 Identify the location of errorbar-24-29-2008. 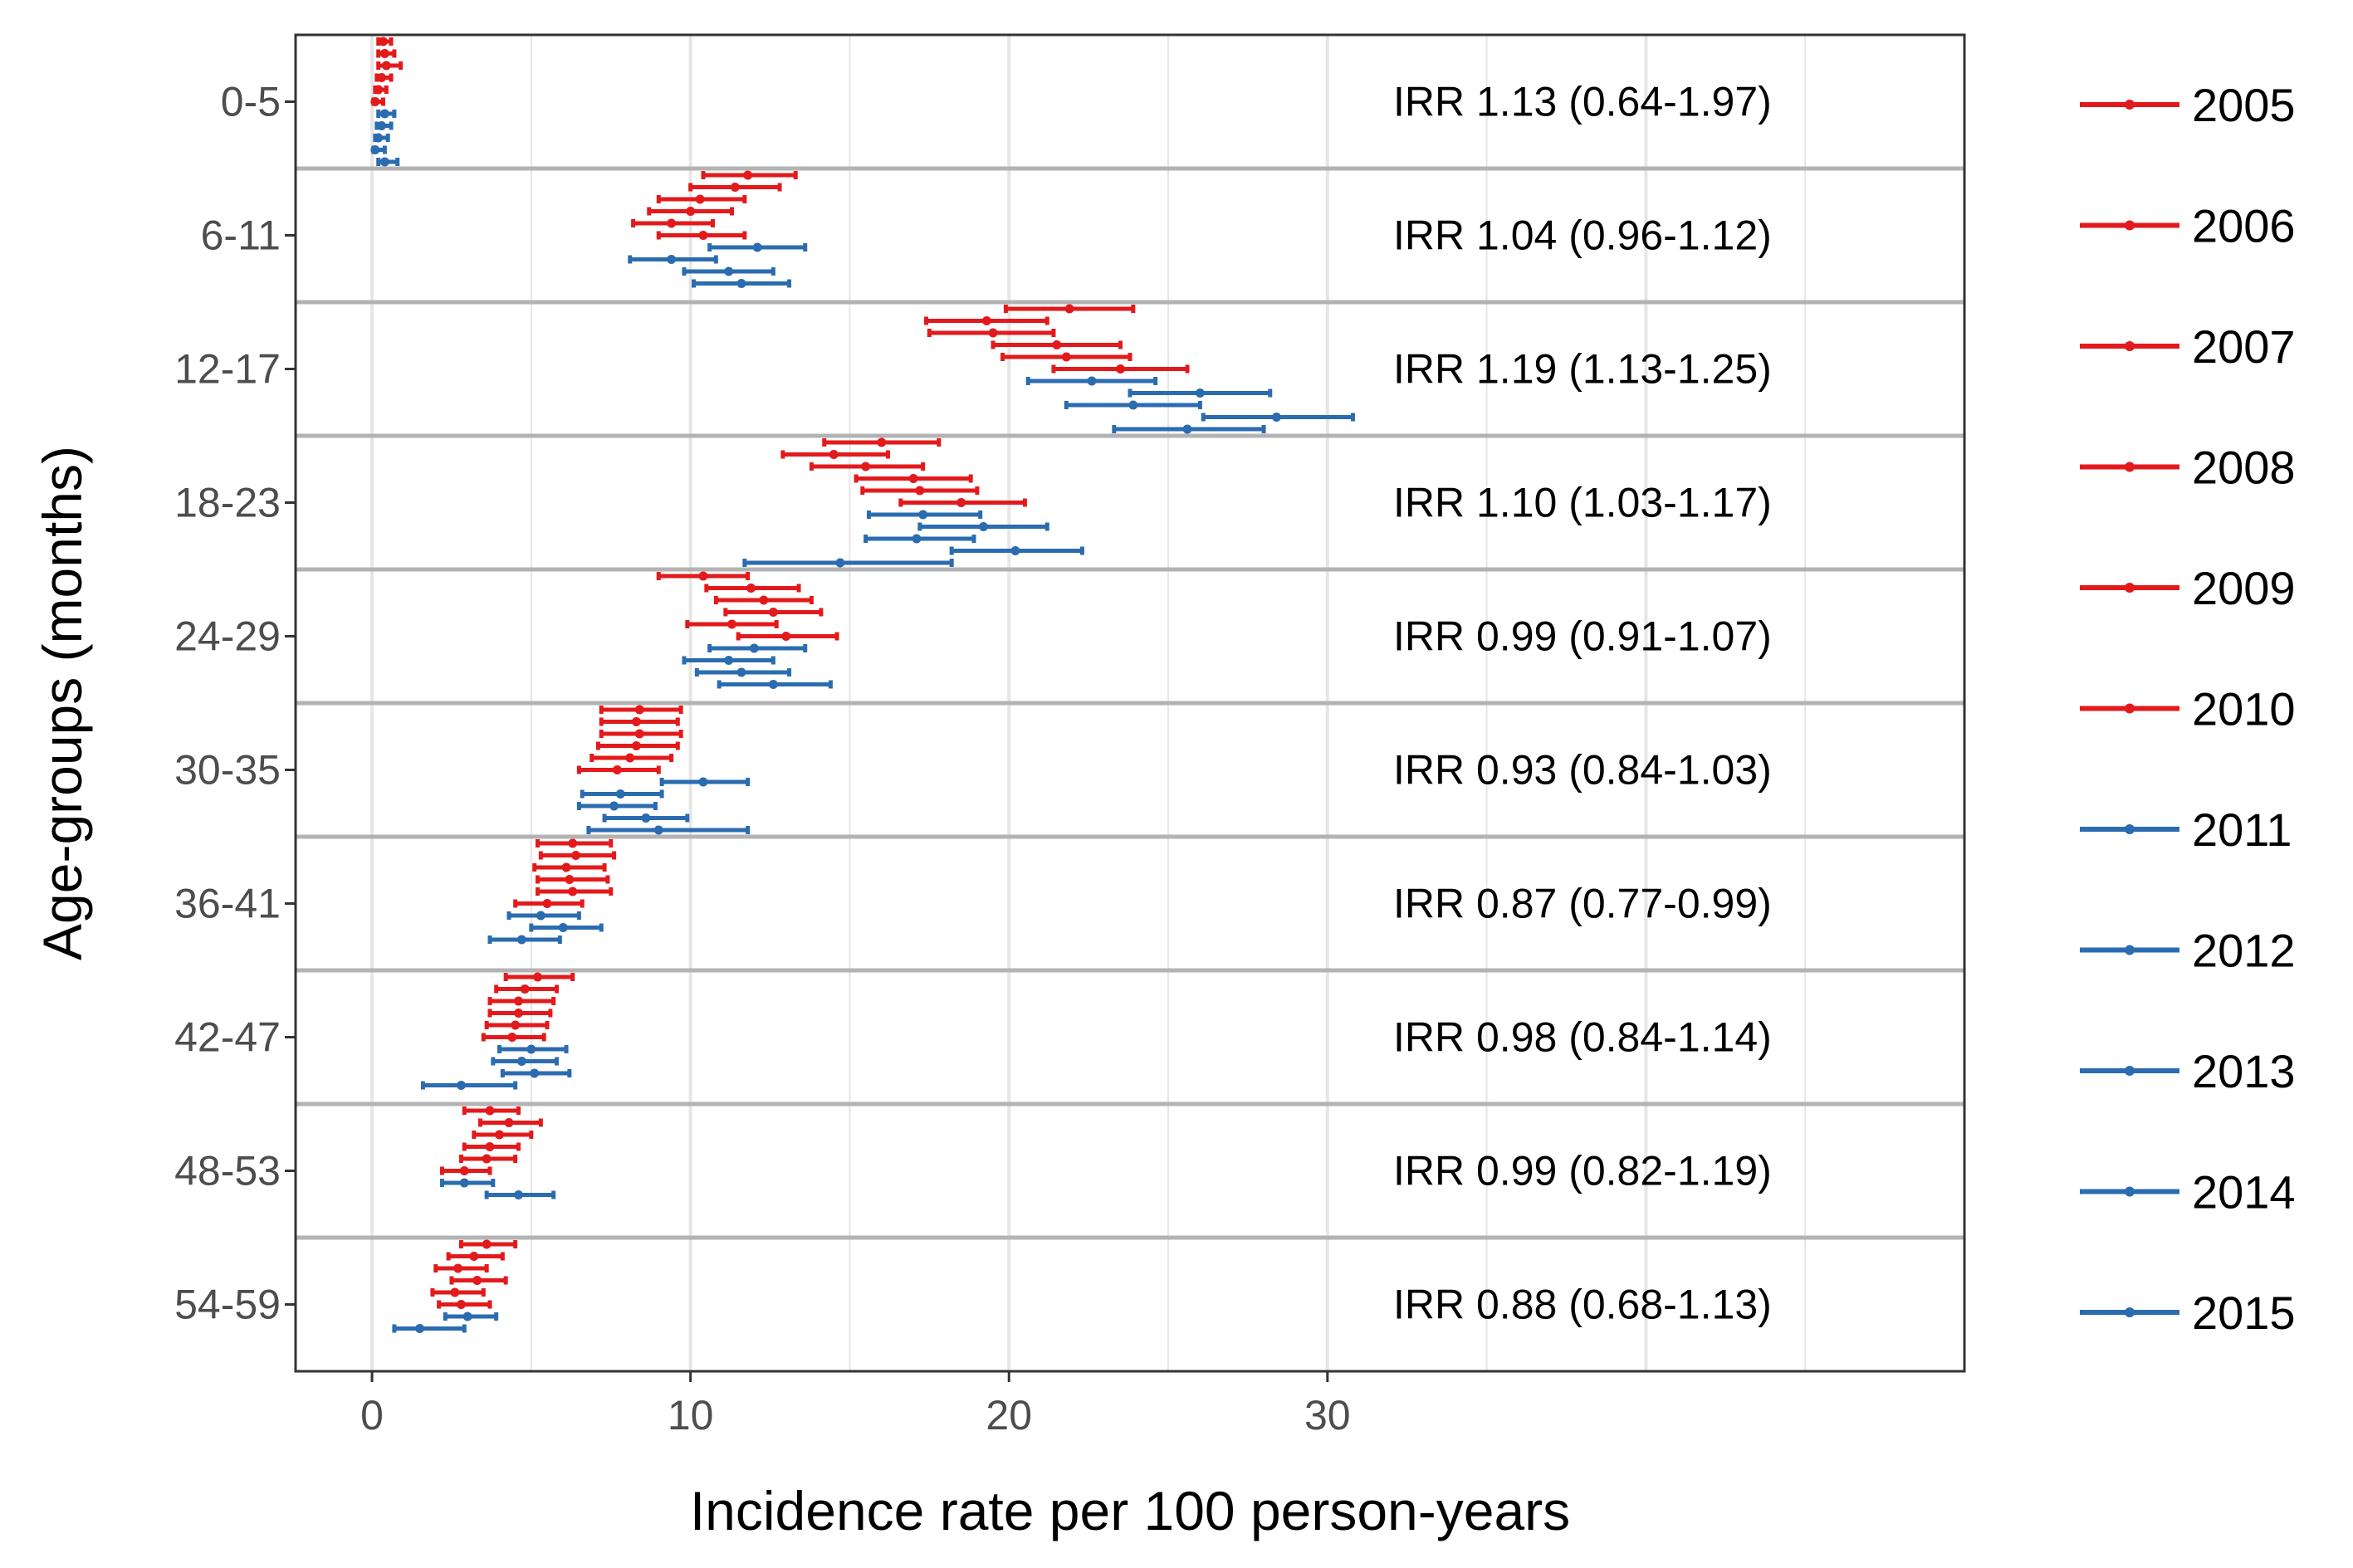
(773, 612).